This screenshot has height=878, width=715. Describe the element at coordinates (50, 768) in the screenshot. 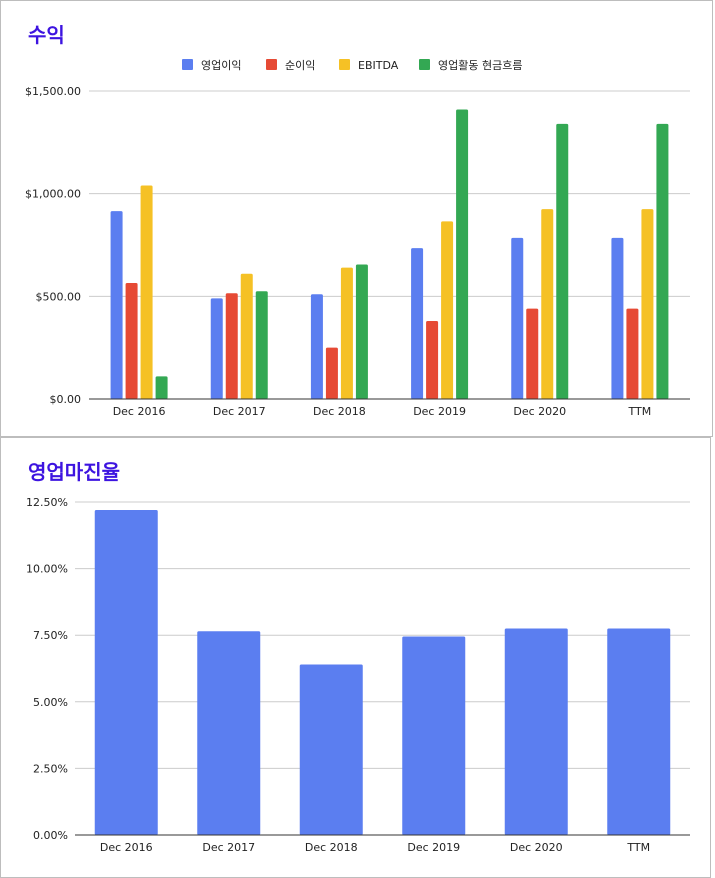

I see `y-tick-label: 2.50%` at that location.